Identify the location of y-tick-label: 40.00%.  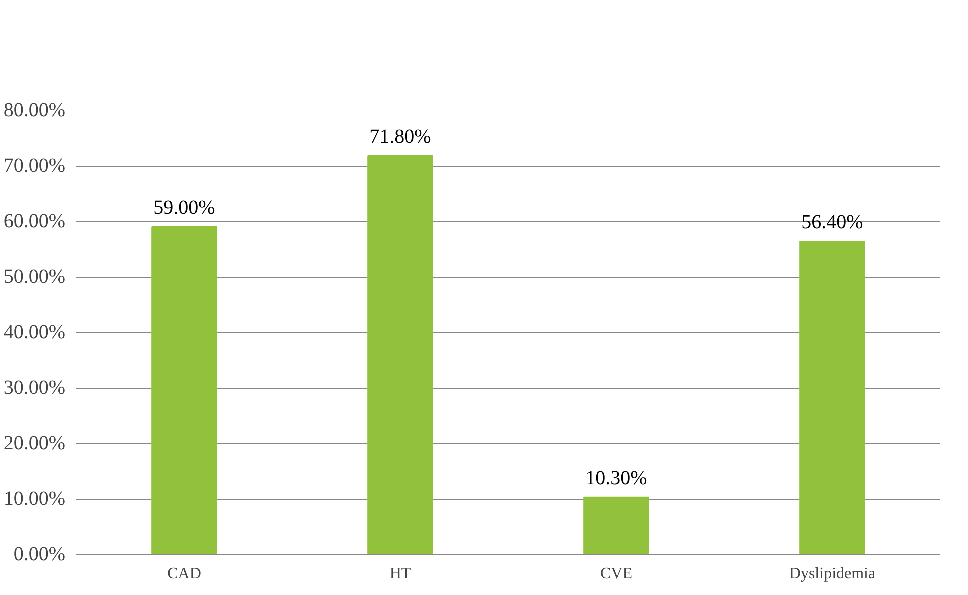
(35, 333).